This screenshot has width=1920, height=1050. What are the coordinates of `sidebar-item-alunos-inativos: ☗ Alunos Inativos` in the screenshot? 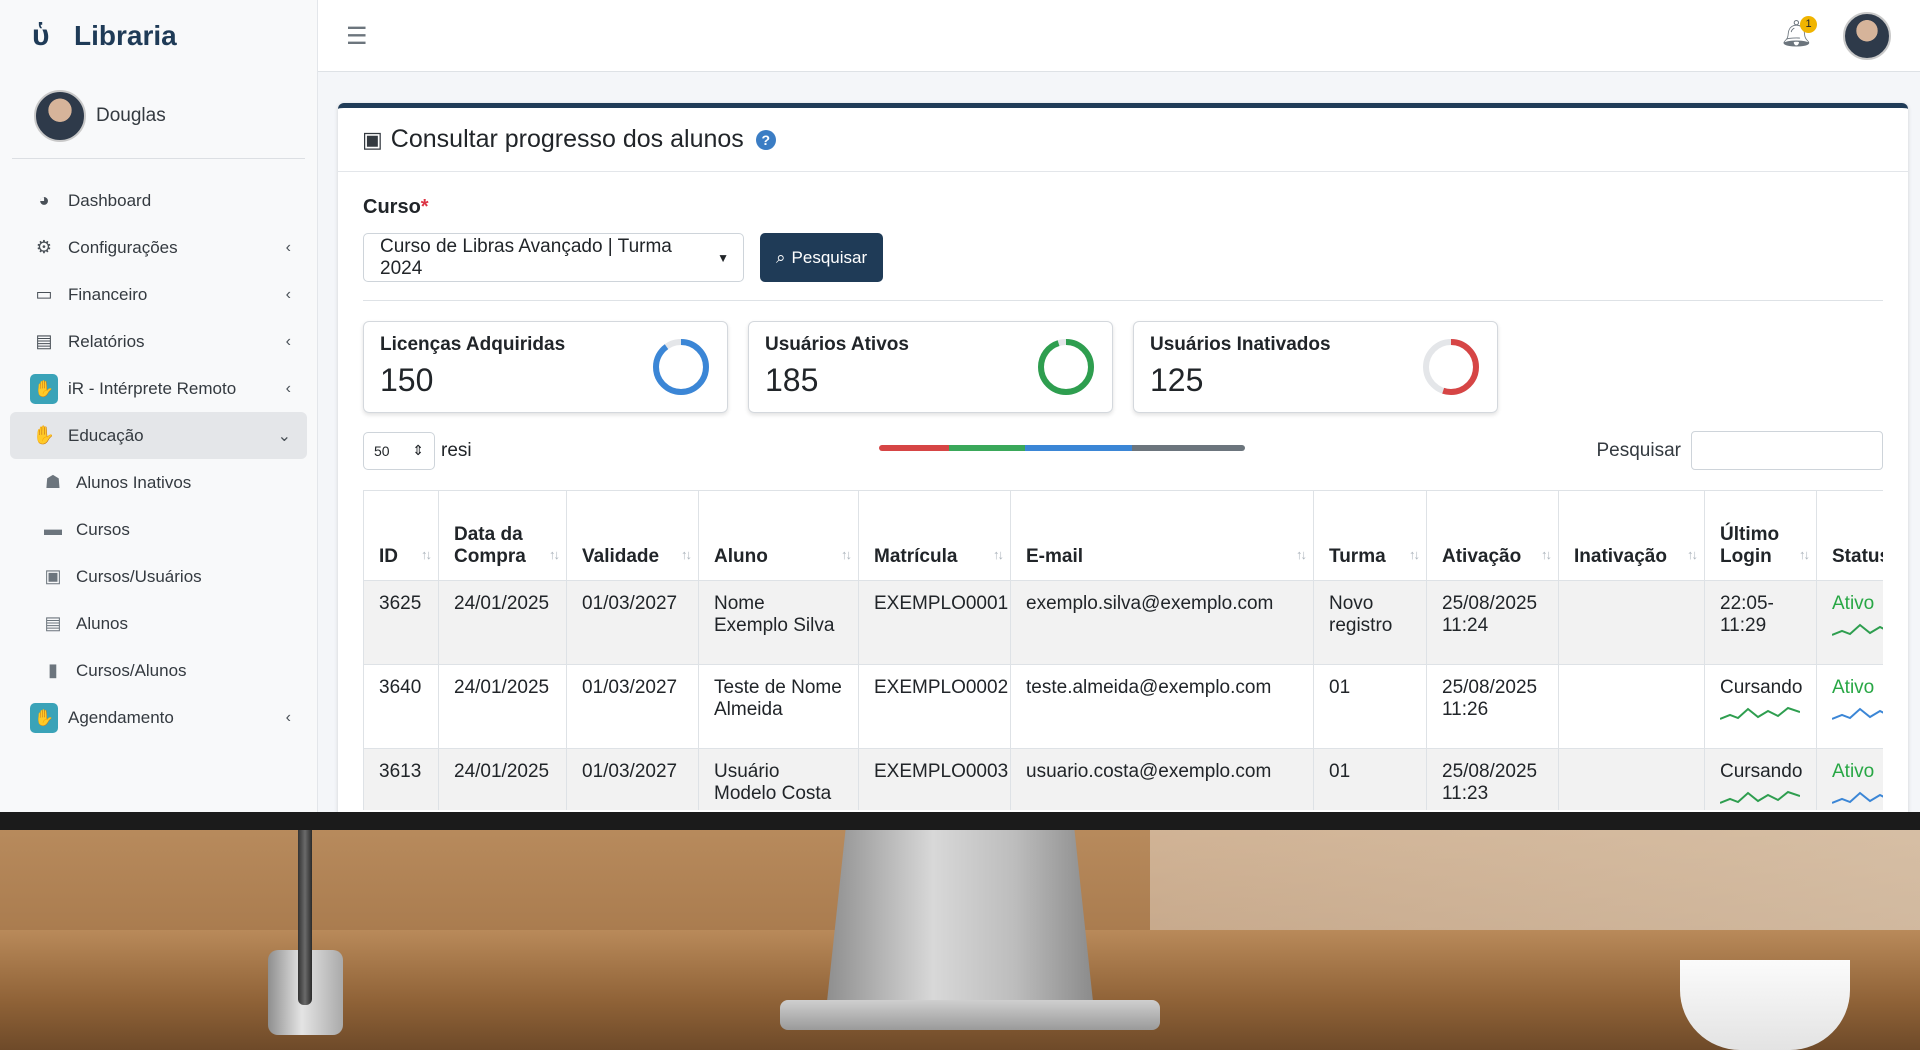 It's located at (158, 482).